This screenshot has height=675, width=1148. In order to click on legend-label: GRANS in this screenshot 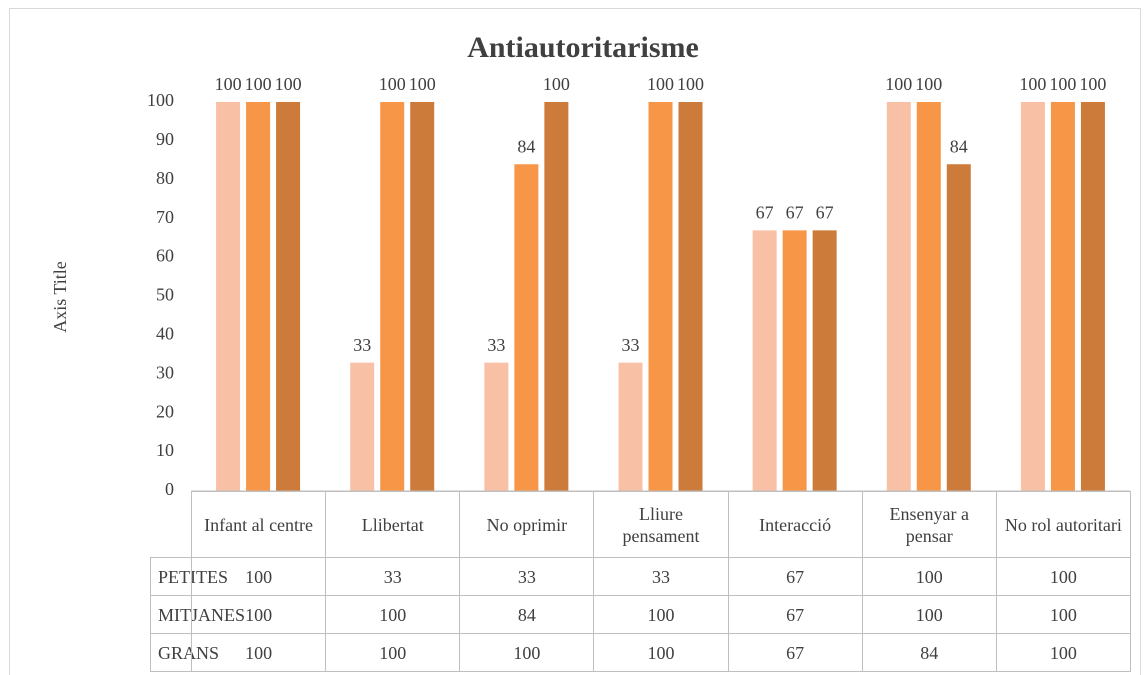, I will do `click(189, 652)`.